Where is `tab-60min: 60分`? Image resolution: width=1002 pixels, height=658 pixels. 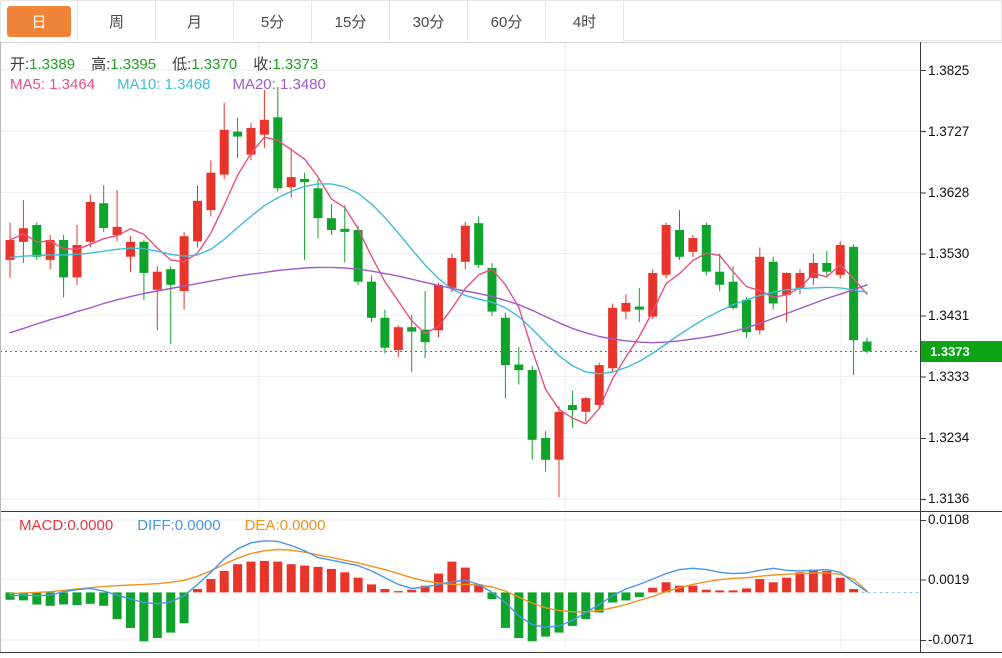 tab-60min: 60分 is located at coordinates (507, 21).